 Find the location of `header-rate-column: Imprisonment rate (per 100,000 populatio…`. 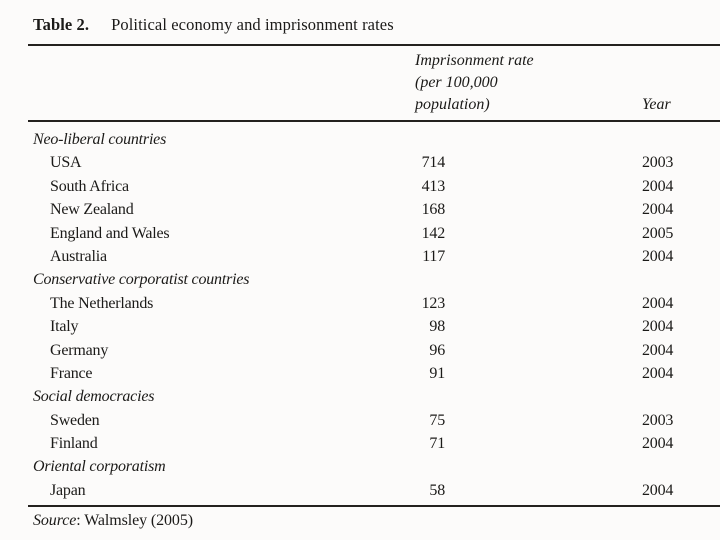

header-rate-column: Imprisonment rate (per 100,000 populatio… is located at coordinates (528, 83).